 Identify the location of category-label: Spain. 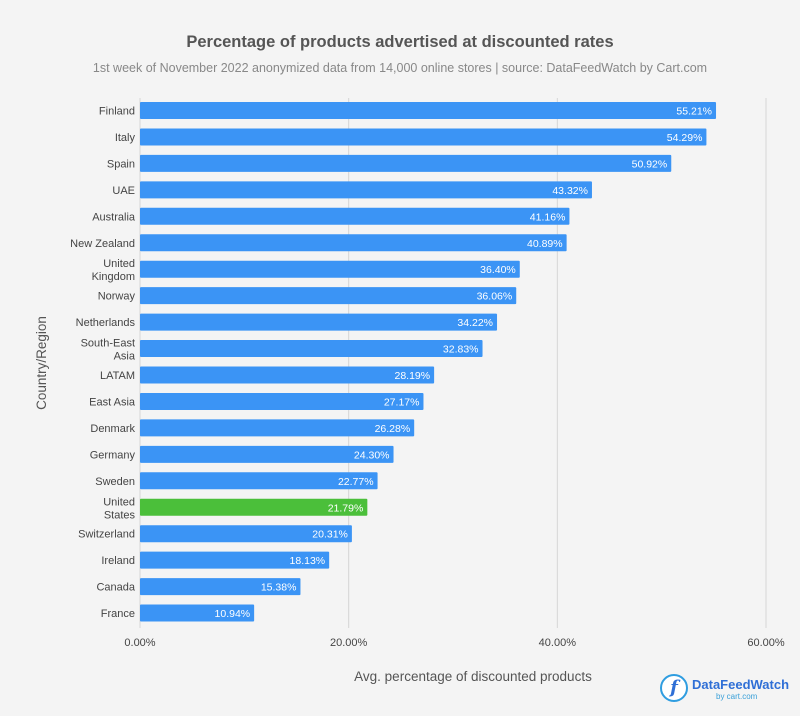
(121, 164).